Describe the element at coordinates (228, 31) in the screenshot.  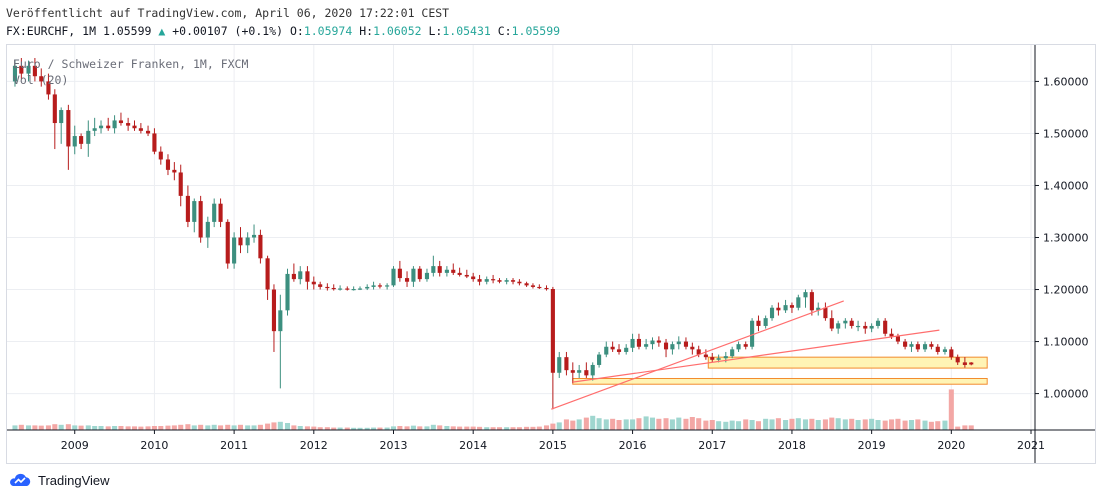
I see `price-change: +0.00107 (+0.1%)` at that location.